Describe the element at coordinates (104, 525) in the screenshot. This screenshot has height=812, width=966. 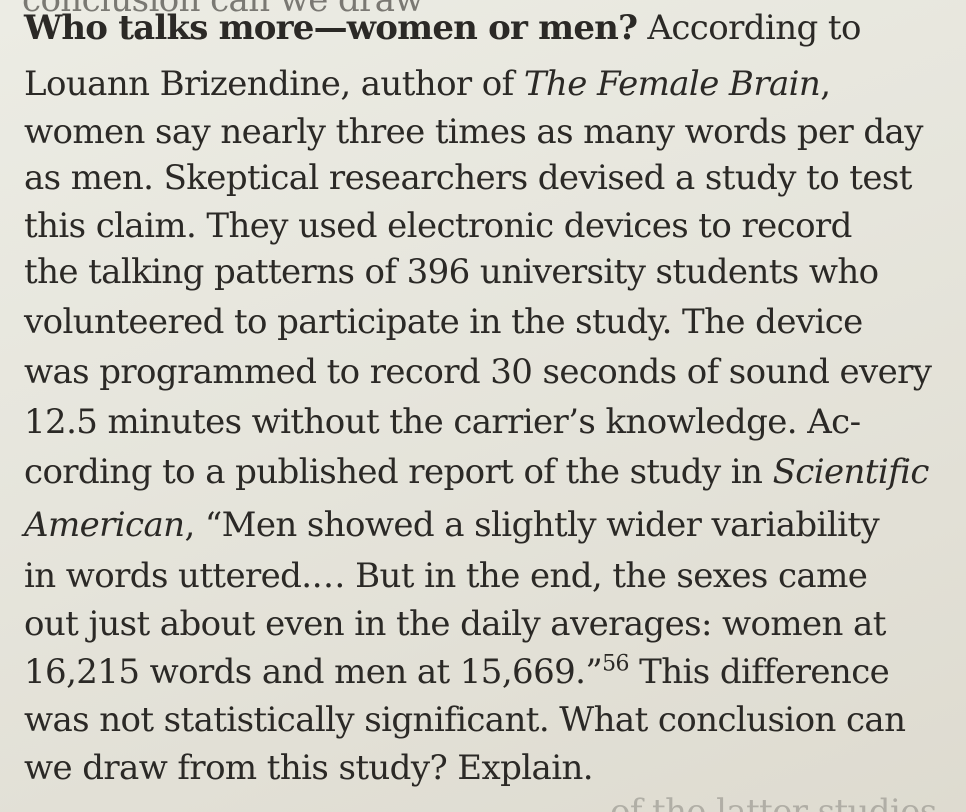
I see `magazine-title-part-2: American` at that location.